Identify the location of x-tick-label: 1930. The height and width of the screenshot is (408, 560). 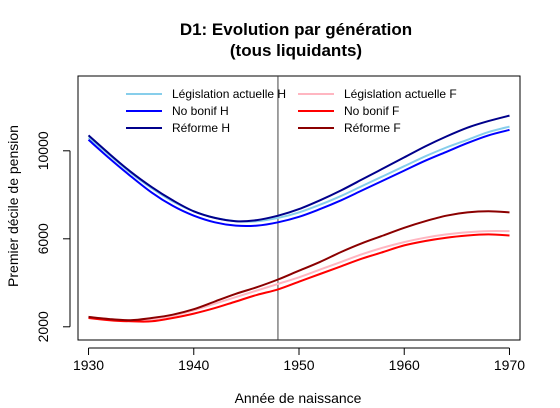
(88, 365).